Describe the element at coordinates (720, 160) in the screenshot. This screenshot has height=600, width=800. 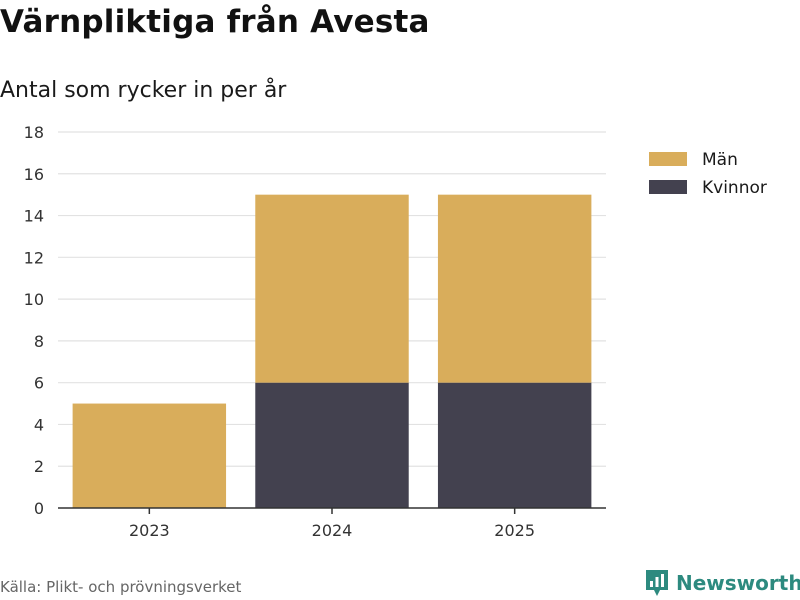
I see `legend-label-män: Män` at that location.